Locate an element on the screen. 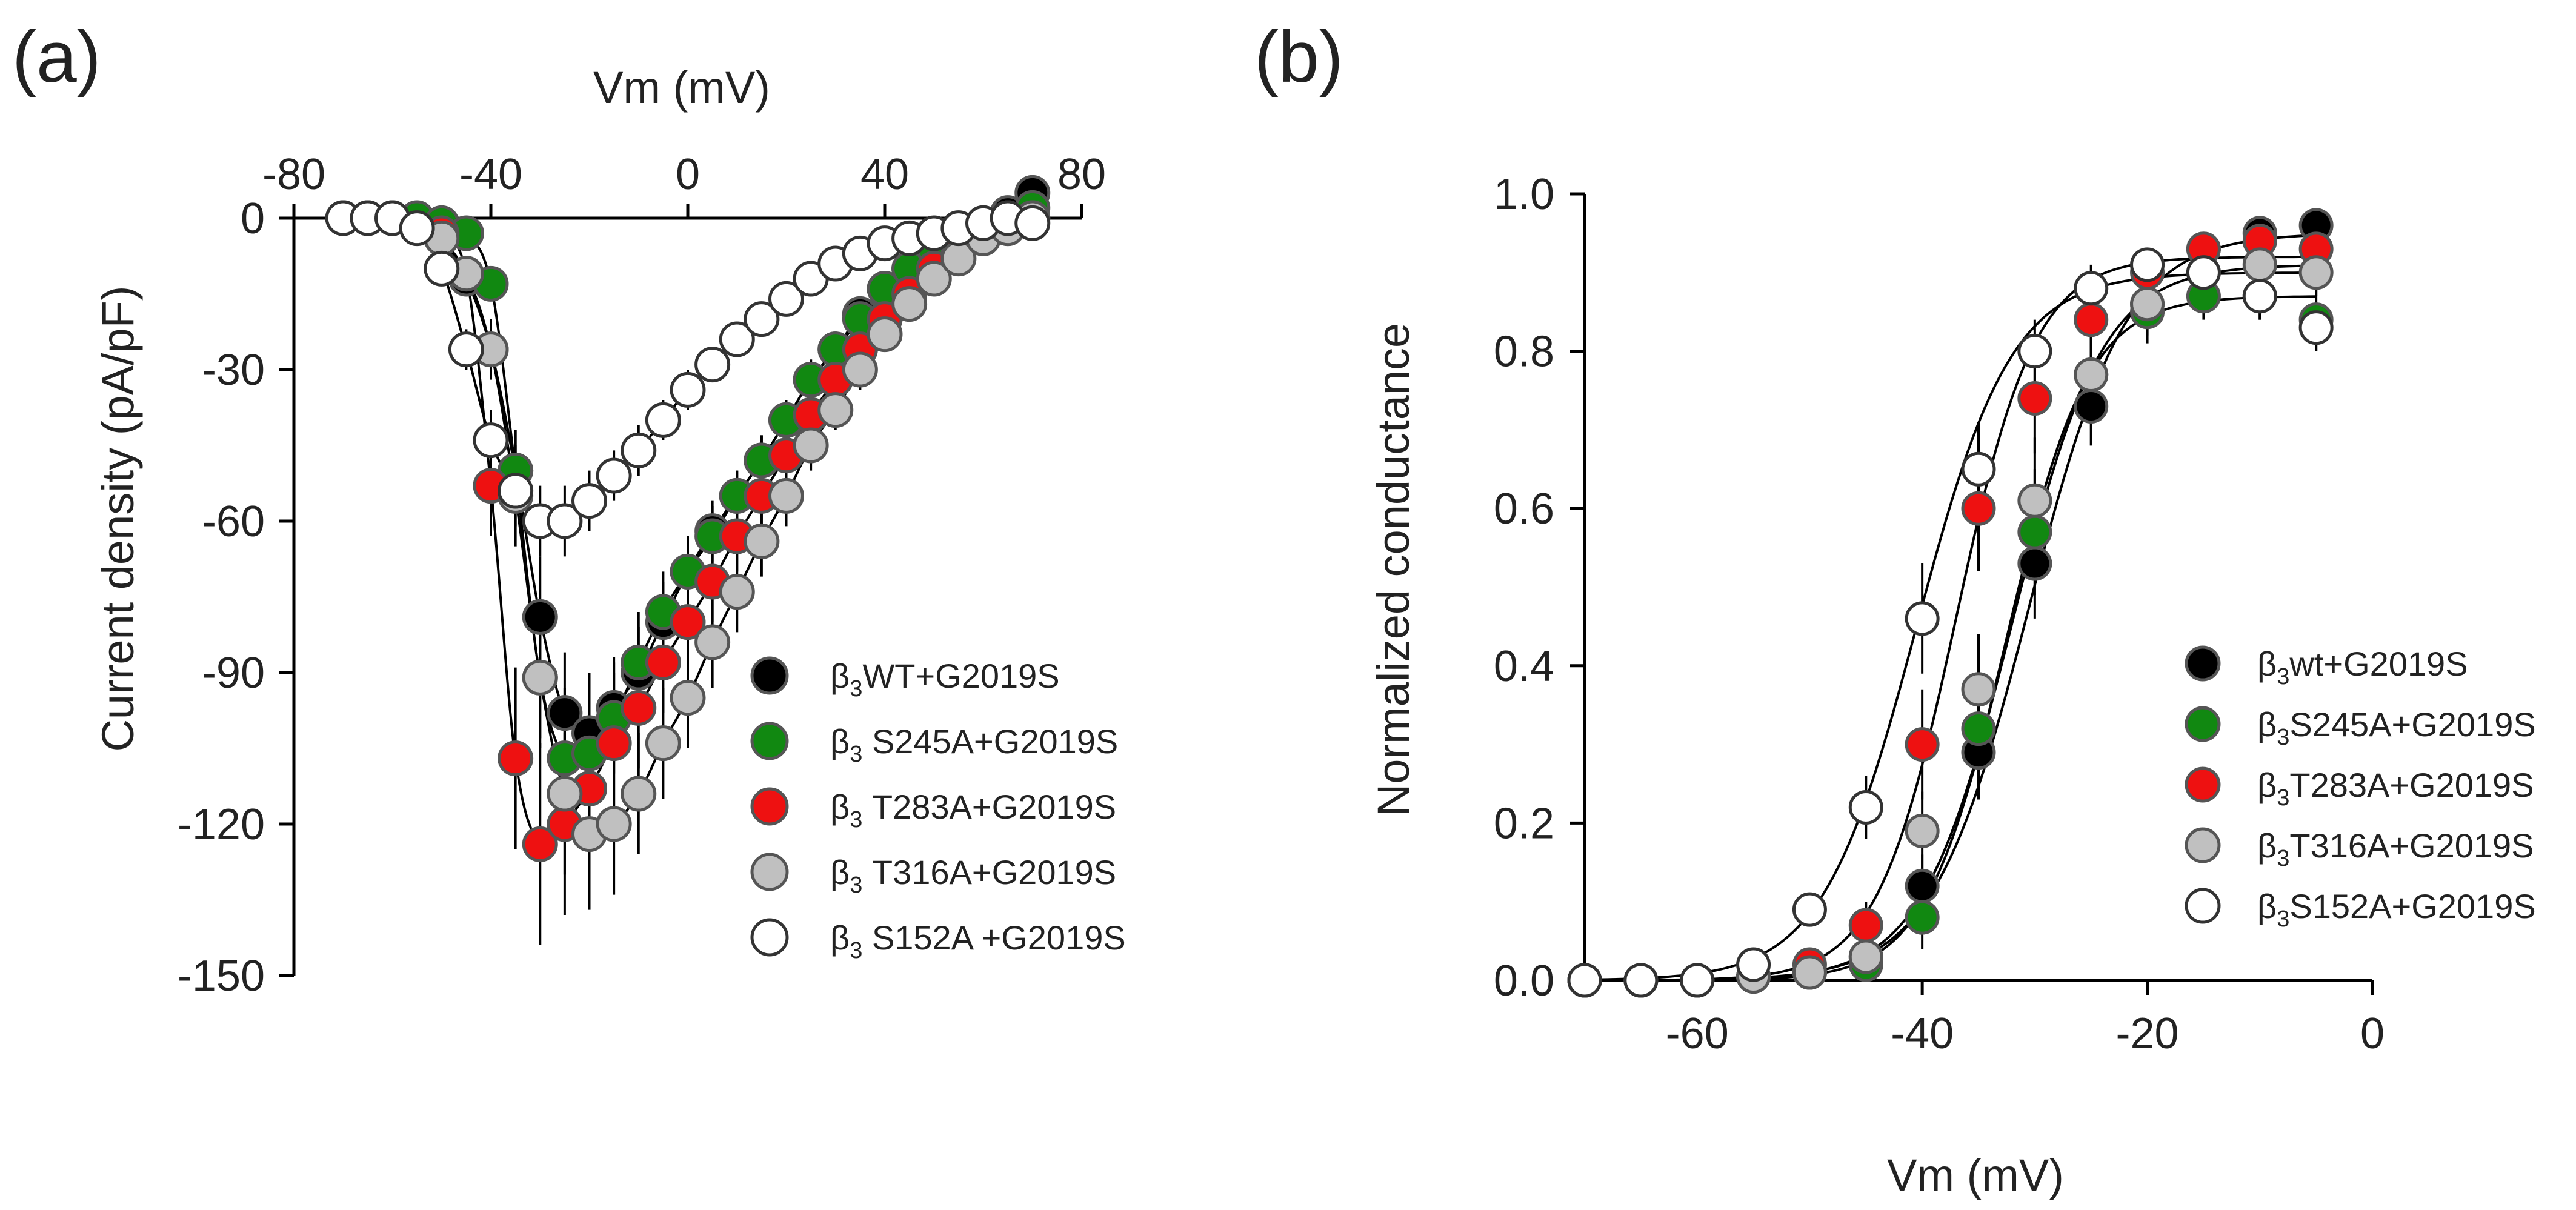 This screenshot has height=1210, width=2576. panel-a-x-tick-label: -80 is located at coordinates (293, 174).